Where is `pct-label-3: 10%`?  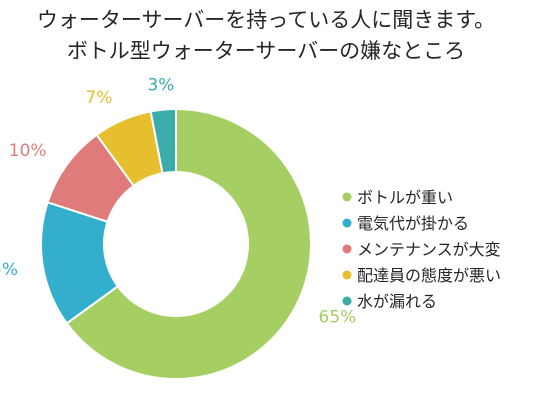
pct-label-3: 10% is located at coordinates (28, 151).